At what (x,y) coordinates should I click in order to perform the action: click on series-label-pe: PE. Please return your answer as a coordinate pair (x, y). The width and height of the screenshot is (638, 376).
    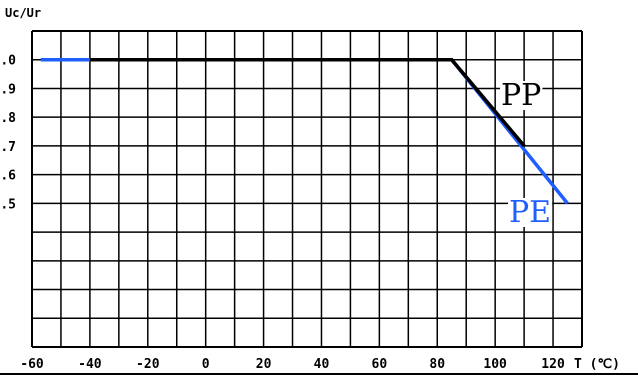
    Looking at the image, I should click on (530, 212).